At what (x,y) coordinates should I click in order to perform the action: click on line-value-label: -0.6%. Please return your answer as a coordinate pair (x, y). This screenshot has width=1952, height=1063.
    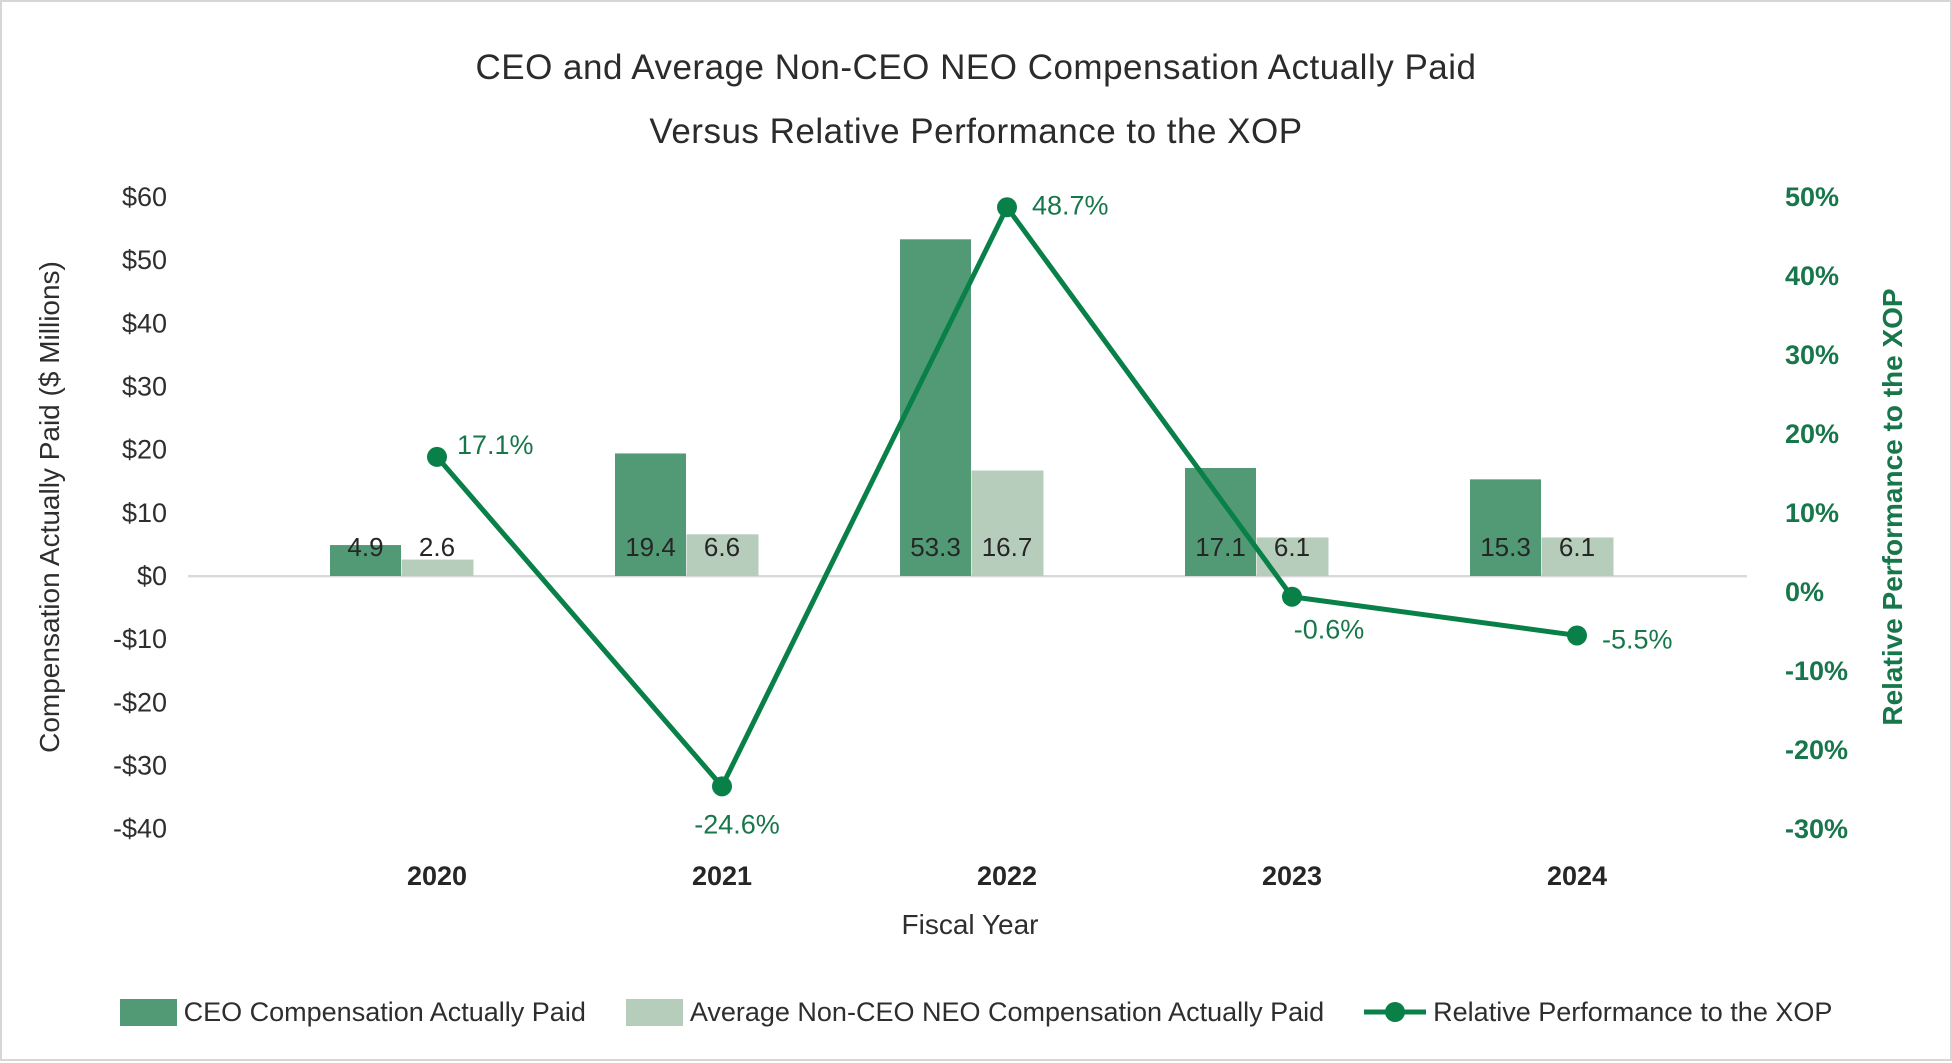
    Looking at the image, I should click on (1329, 630).